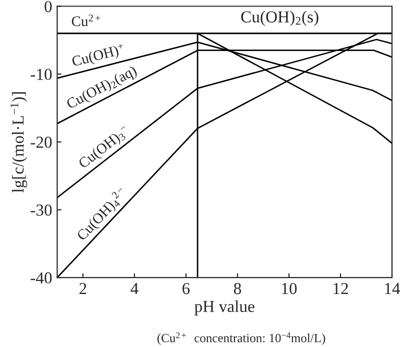  What do you see at coordinates (238, 288) in the screenshot?
I see `x-tick-label: 8` at bounding box center [238, 288].